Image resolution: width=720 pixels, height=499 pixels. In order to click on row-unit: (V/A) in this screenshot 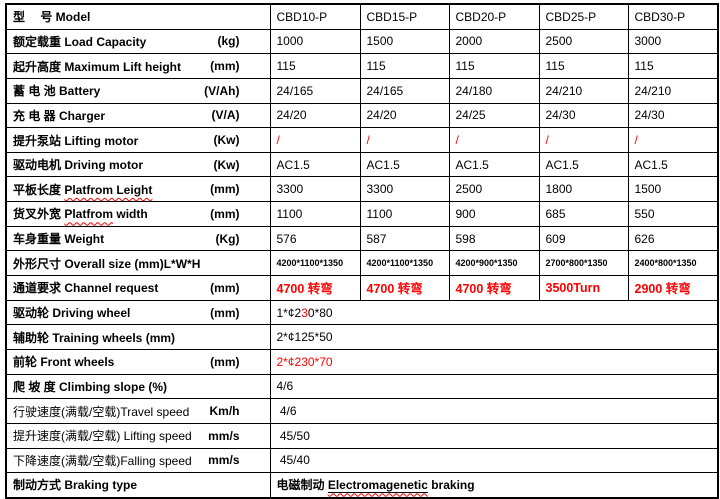, I will do `click(225, 115)`.